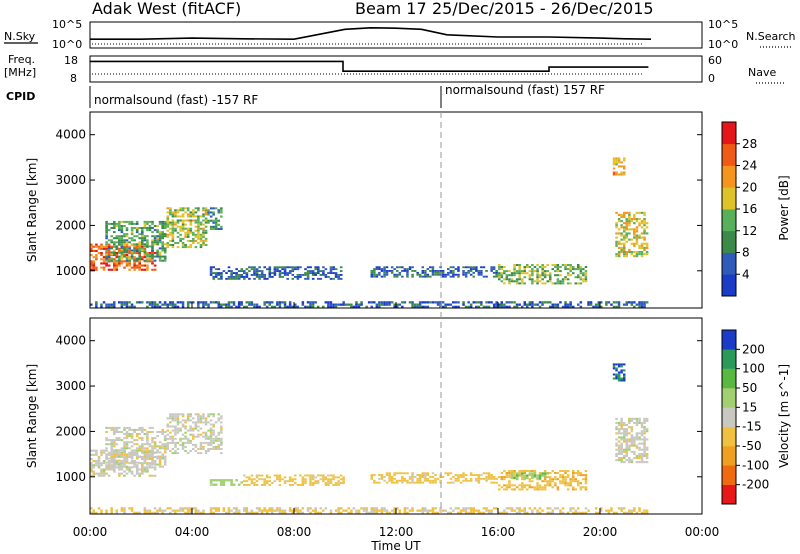 This screenshot has height=554, width=800. What do you see at coordinates (20, 36) in the screenshot?
I see `nsky-label: N.Sky` at bounding box center [20, 36].